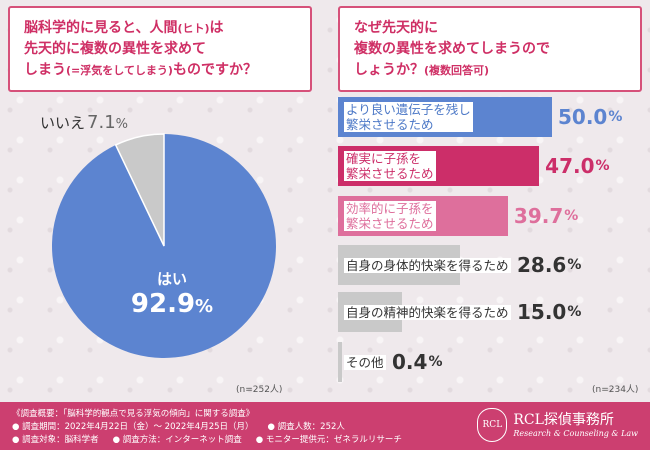 This screenshot has height=450, width=650. Describe the element at coordinates (140, 70) in the screenshot. I see `left-question-line3: しまう(=浮気をしてしまう)ものですか？` at that location.